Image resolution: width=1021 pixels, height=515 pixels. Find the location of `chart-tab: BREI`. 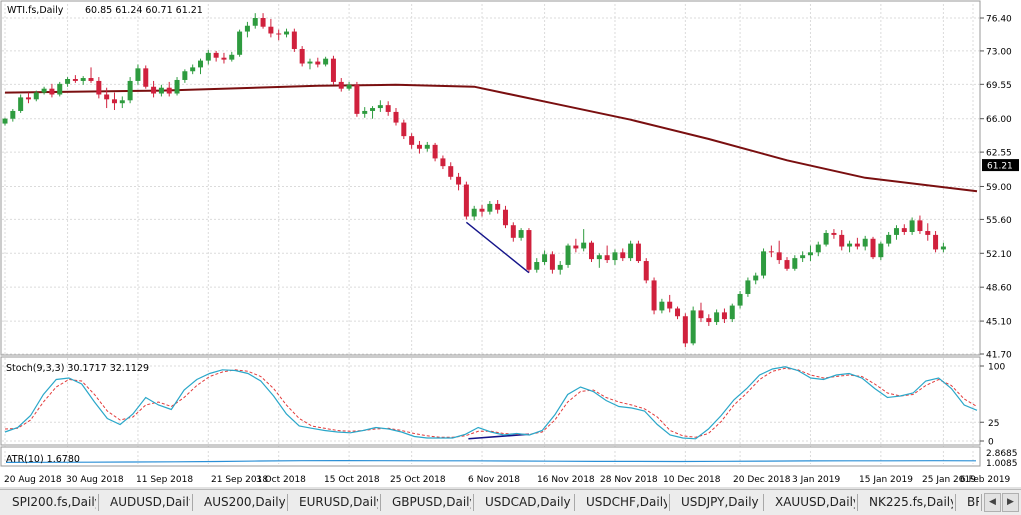

chart-tab: BREI is located at coordinates (973, 502).